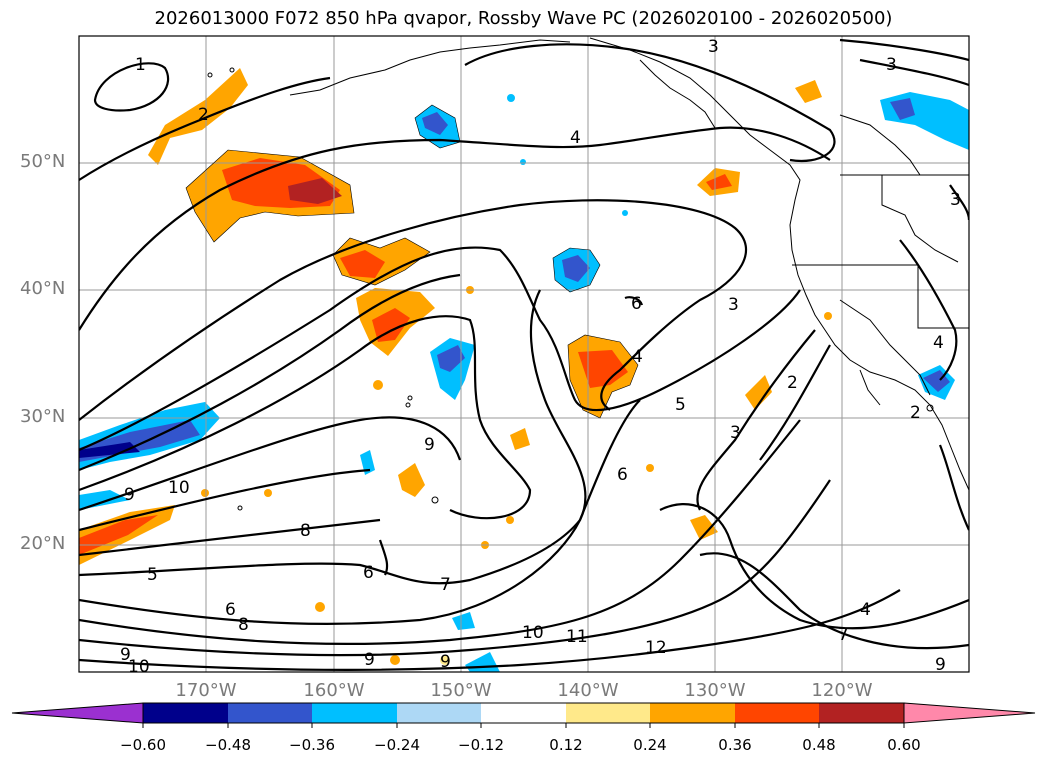 This screenshot has width=1047, height=765. I want to click on colorbar-tick-label: −0.60, so click(143, 745).